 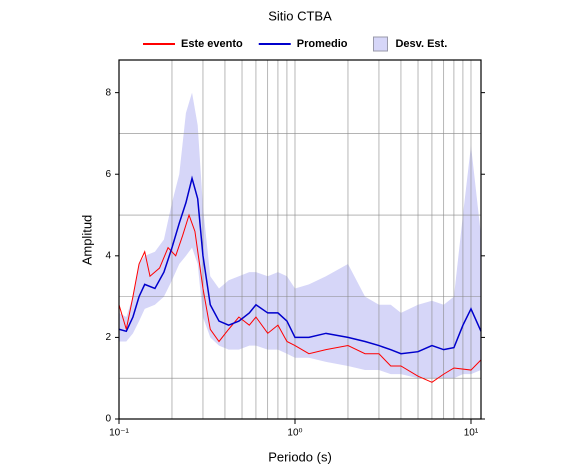 I want to click on y-axis-label: Amplitud, so click(x=86, y=240).